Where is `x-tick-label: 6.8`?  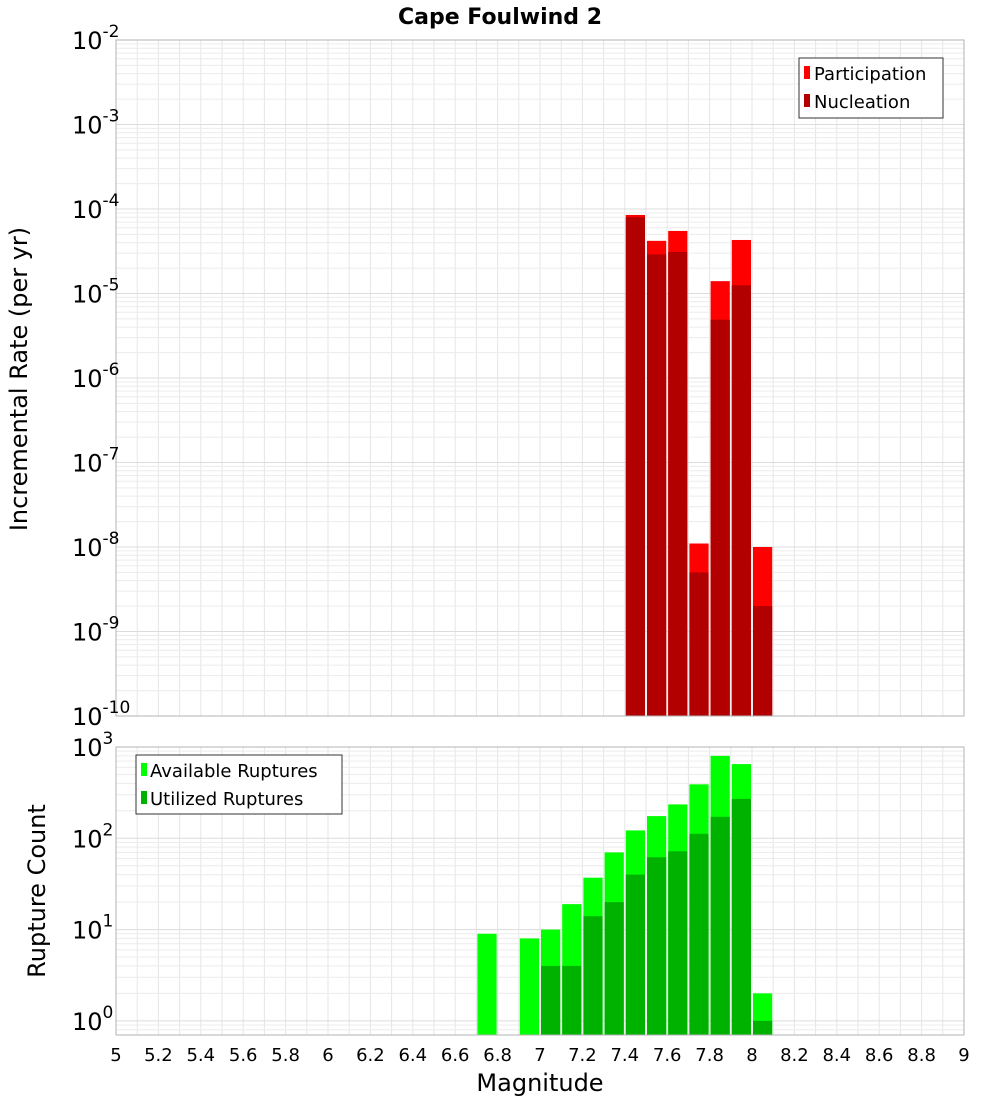 x-tick-label: 6.8 is located at coordinates (497, 1055).